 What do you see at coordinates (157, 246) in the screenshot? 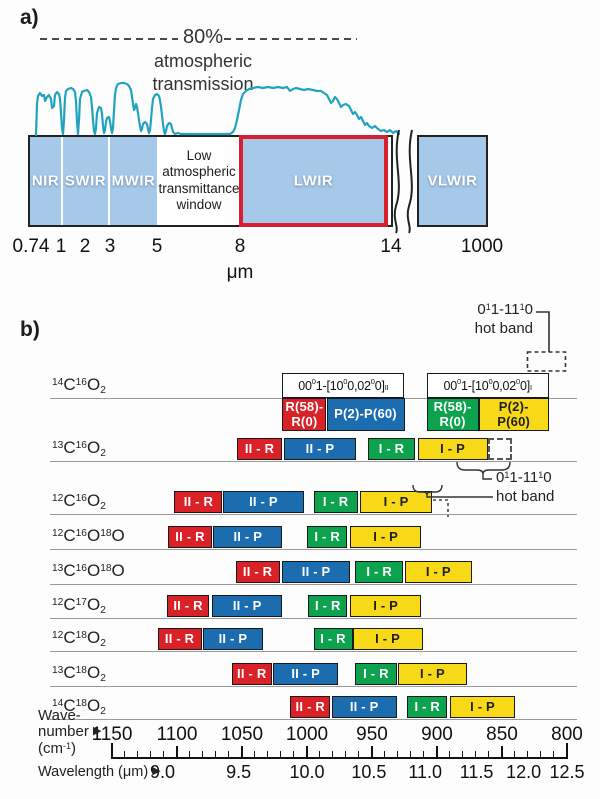
I see `panel-a-tick-label: 5` at bounding box center [157, 246].